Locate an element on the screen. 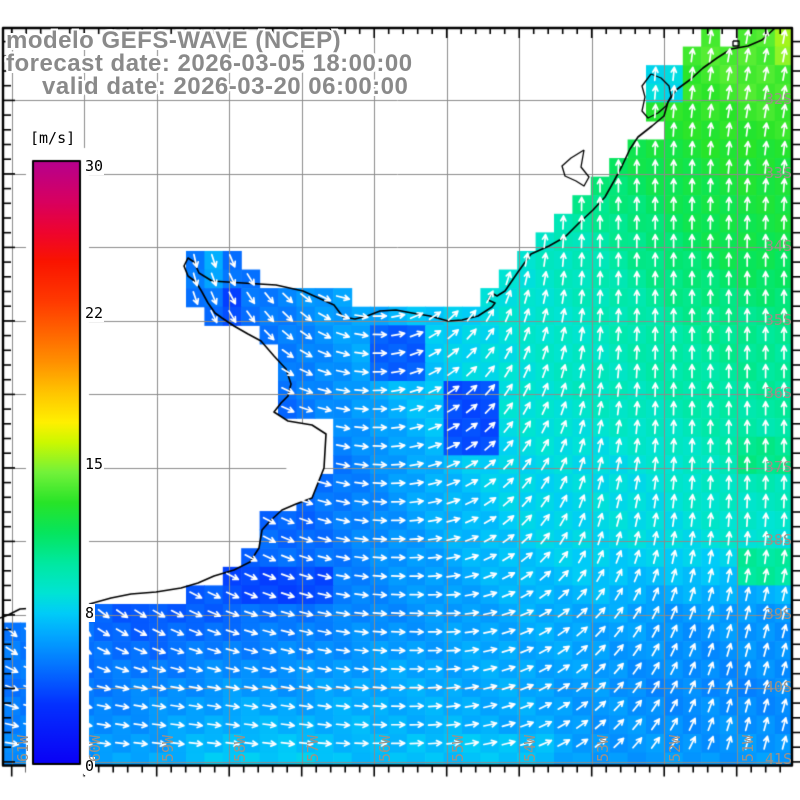  forecast-date-line: forecast date: 2026-03-05 18:00:00 is located at coordinates (209, 63).